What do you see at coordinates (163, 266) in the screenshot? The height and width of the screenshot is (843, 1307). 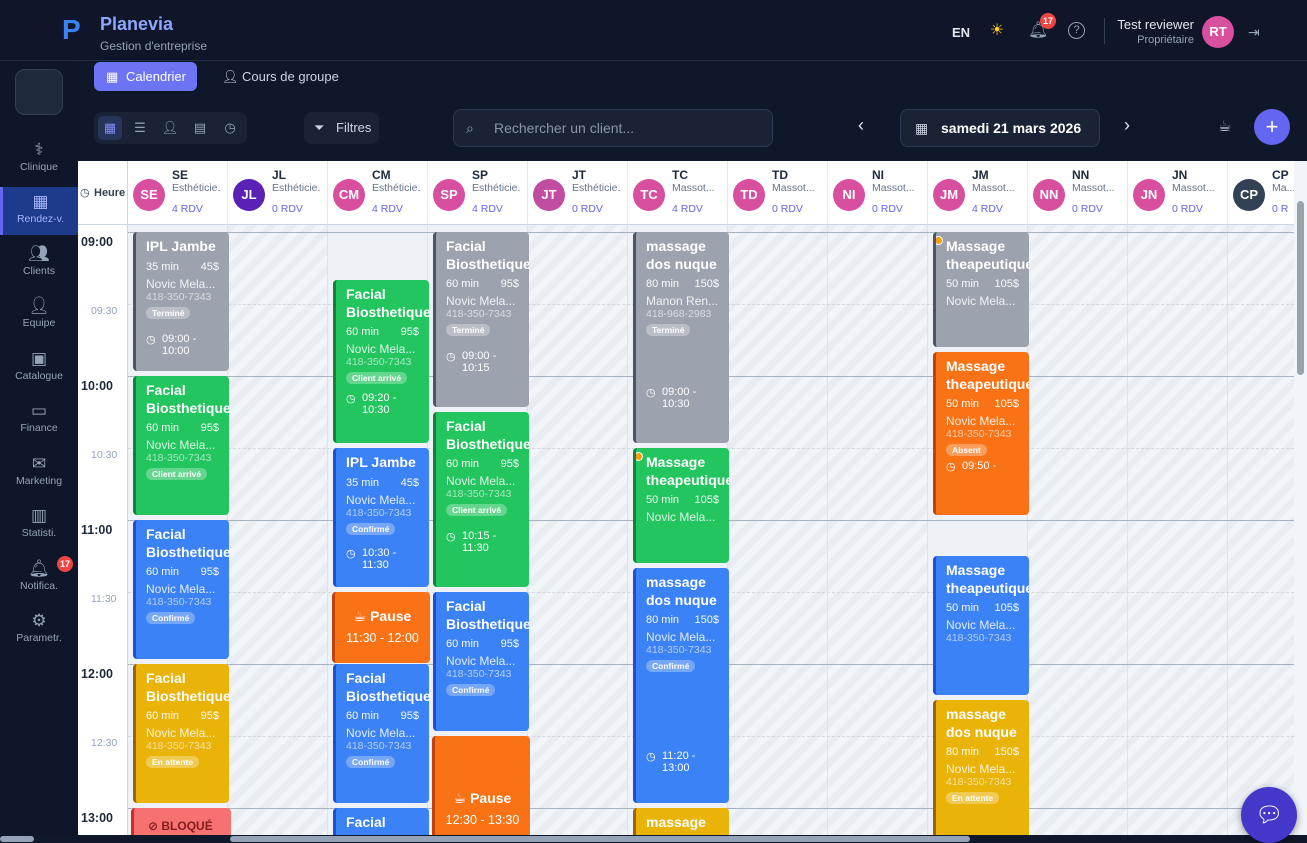 I see `appointment-duration: 35 min` at bounding box center [163, 266].